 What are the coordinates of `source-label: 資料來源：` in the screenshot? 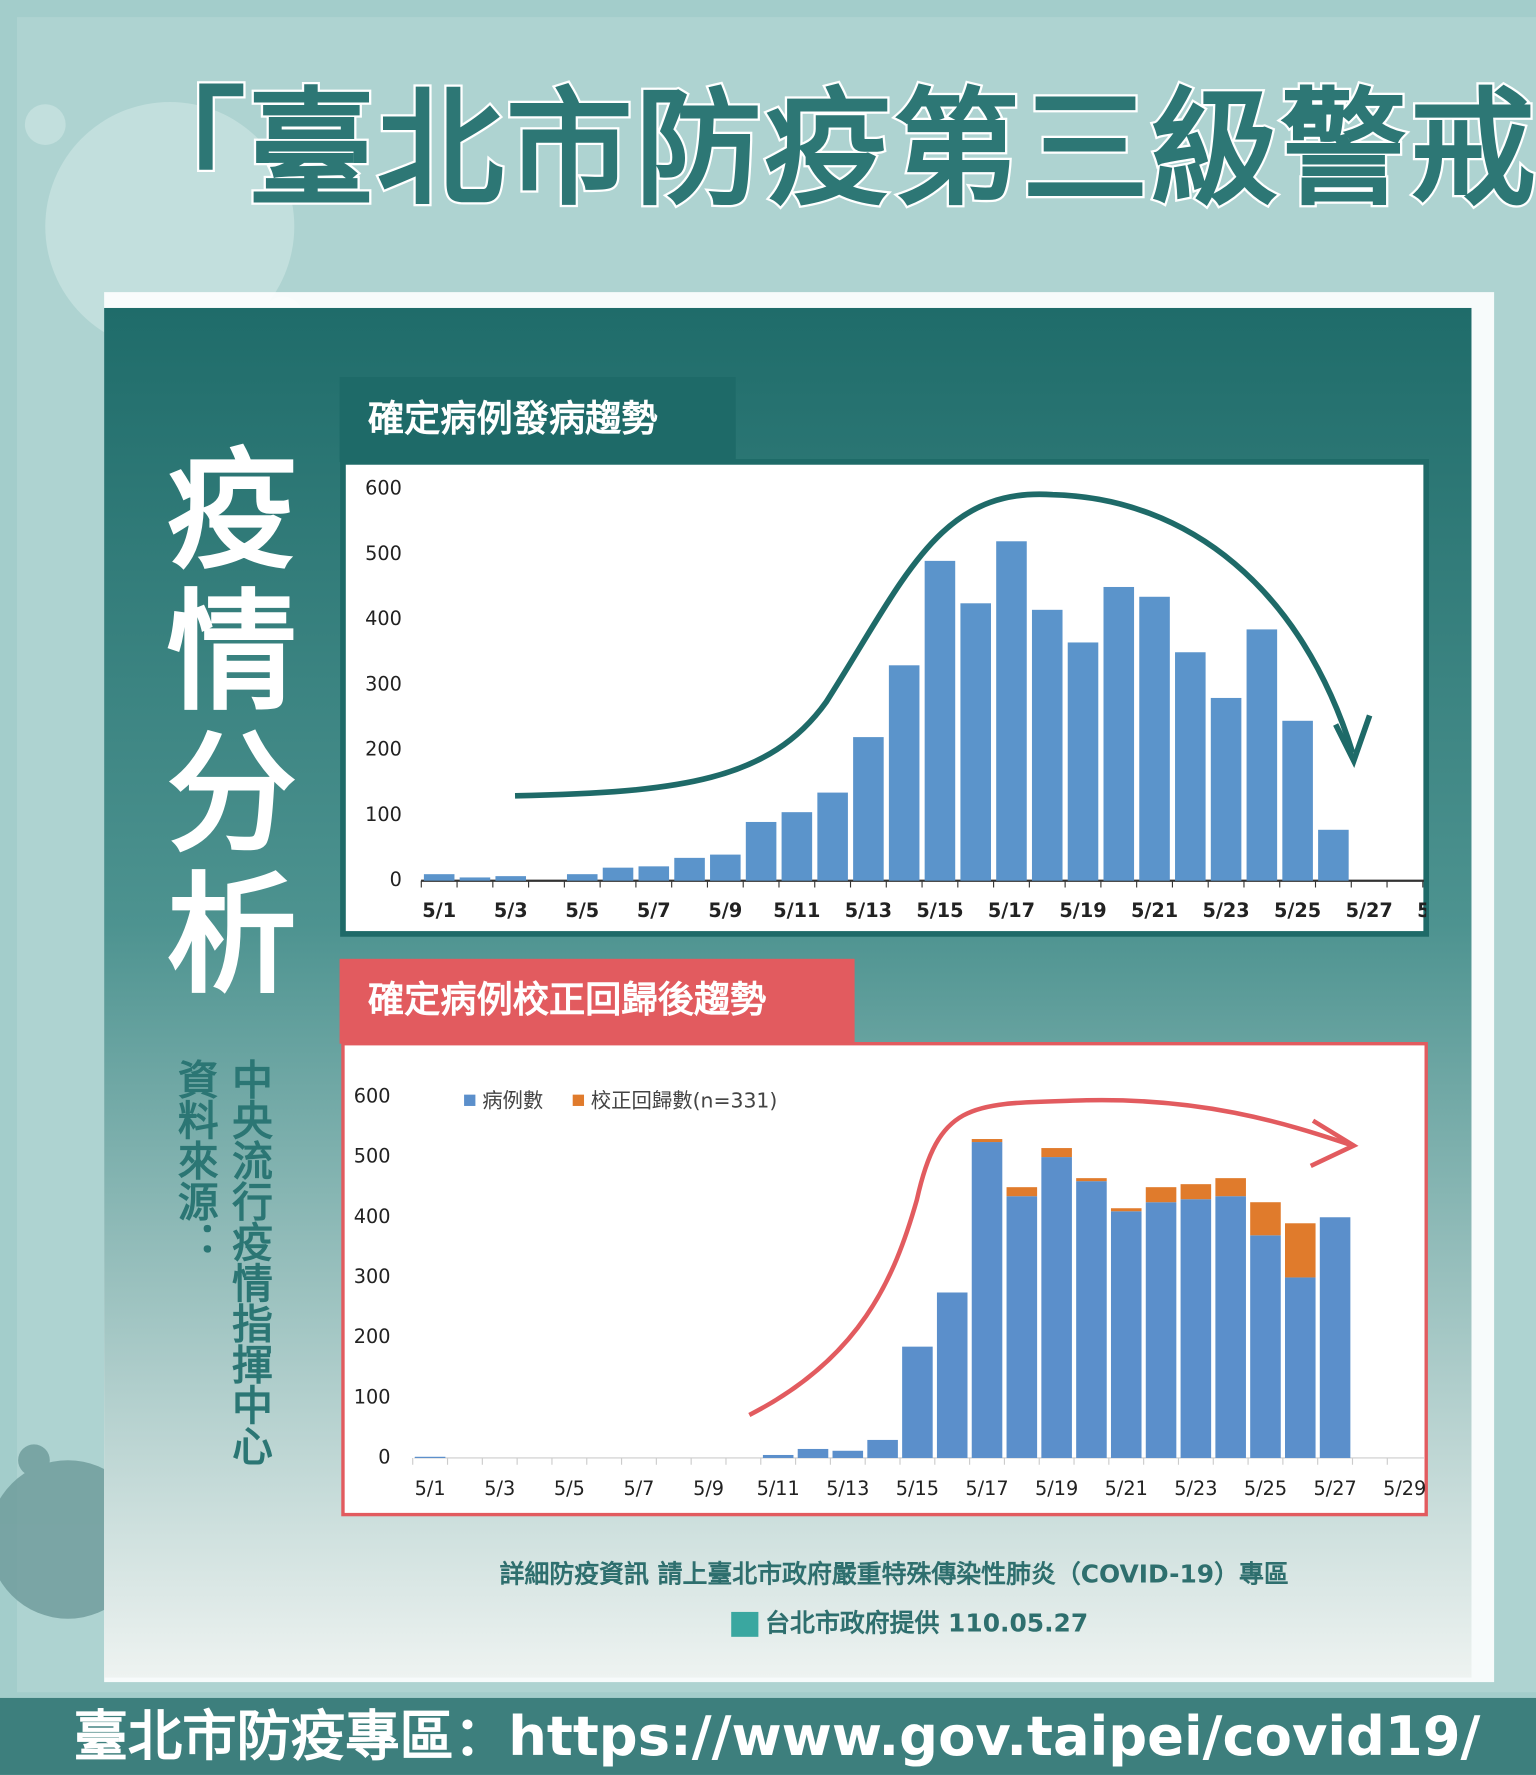 It's located at (195, 1160).